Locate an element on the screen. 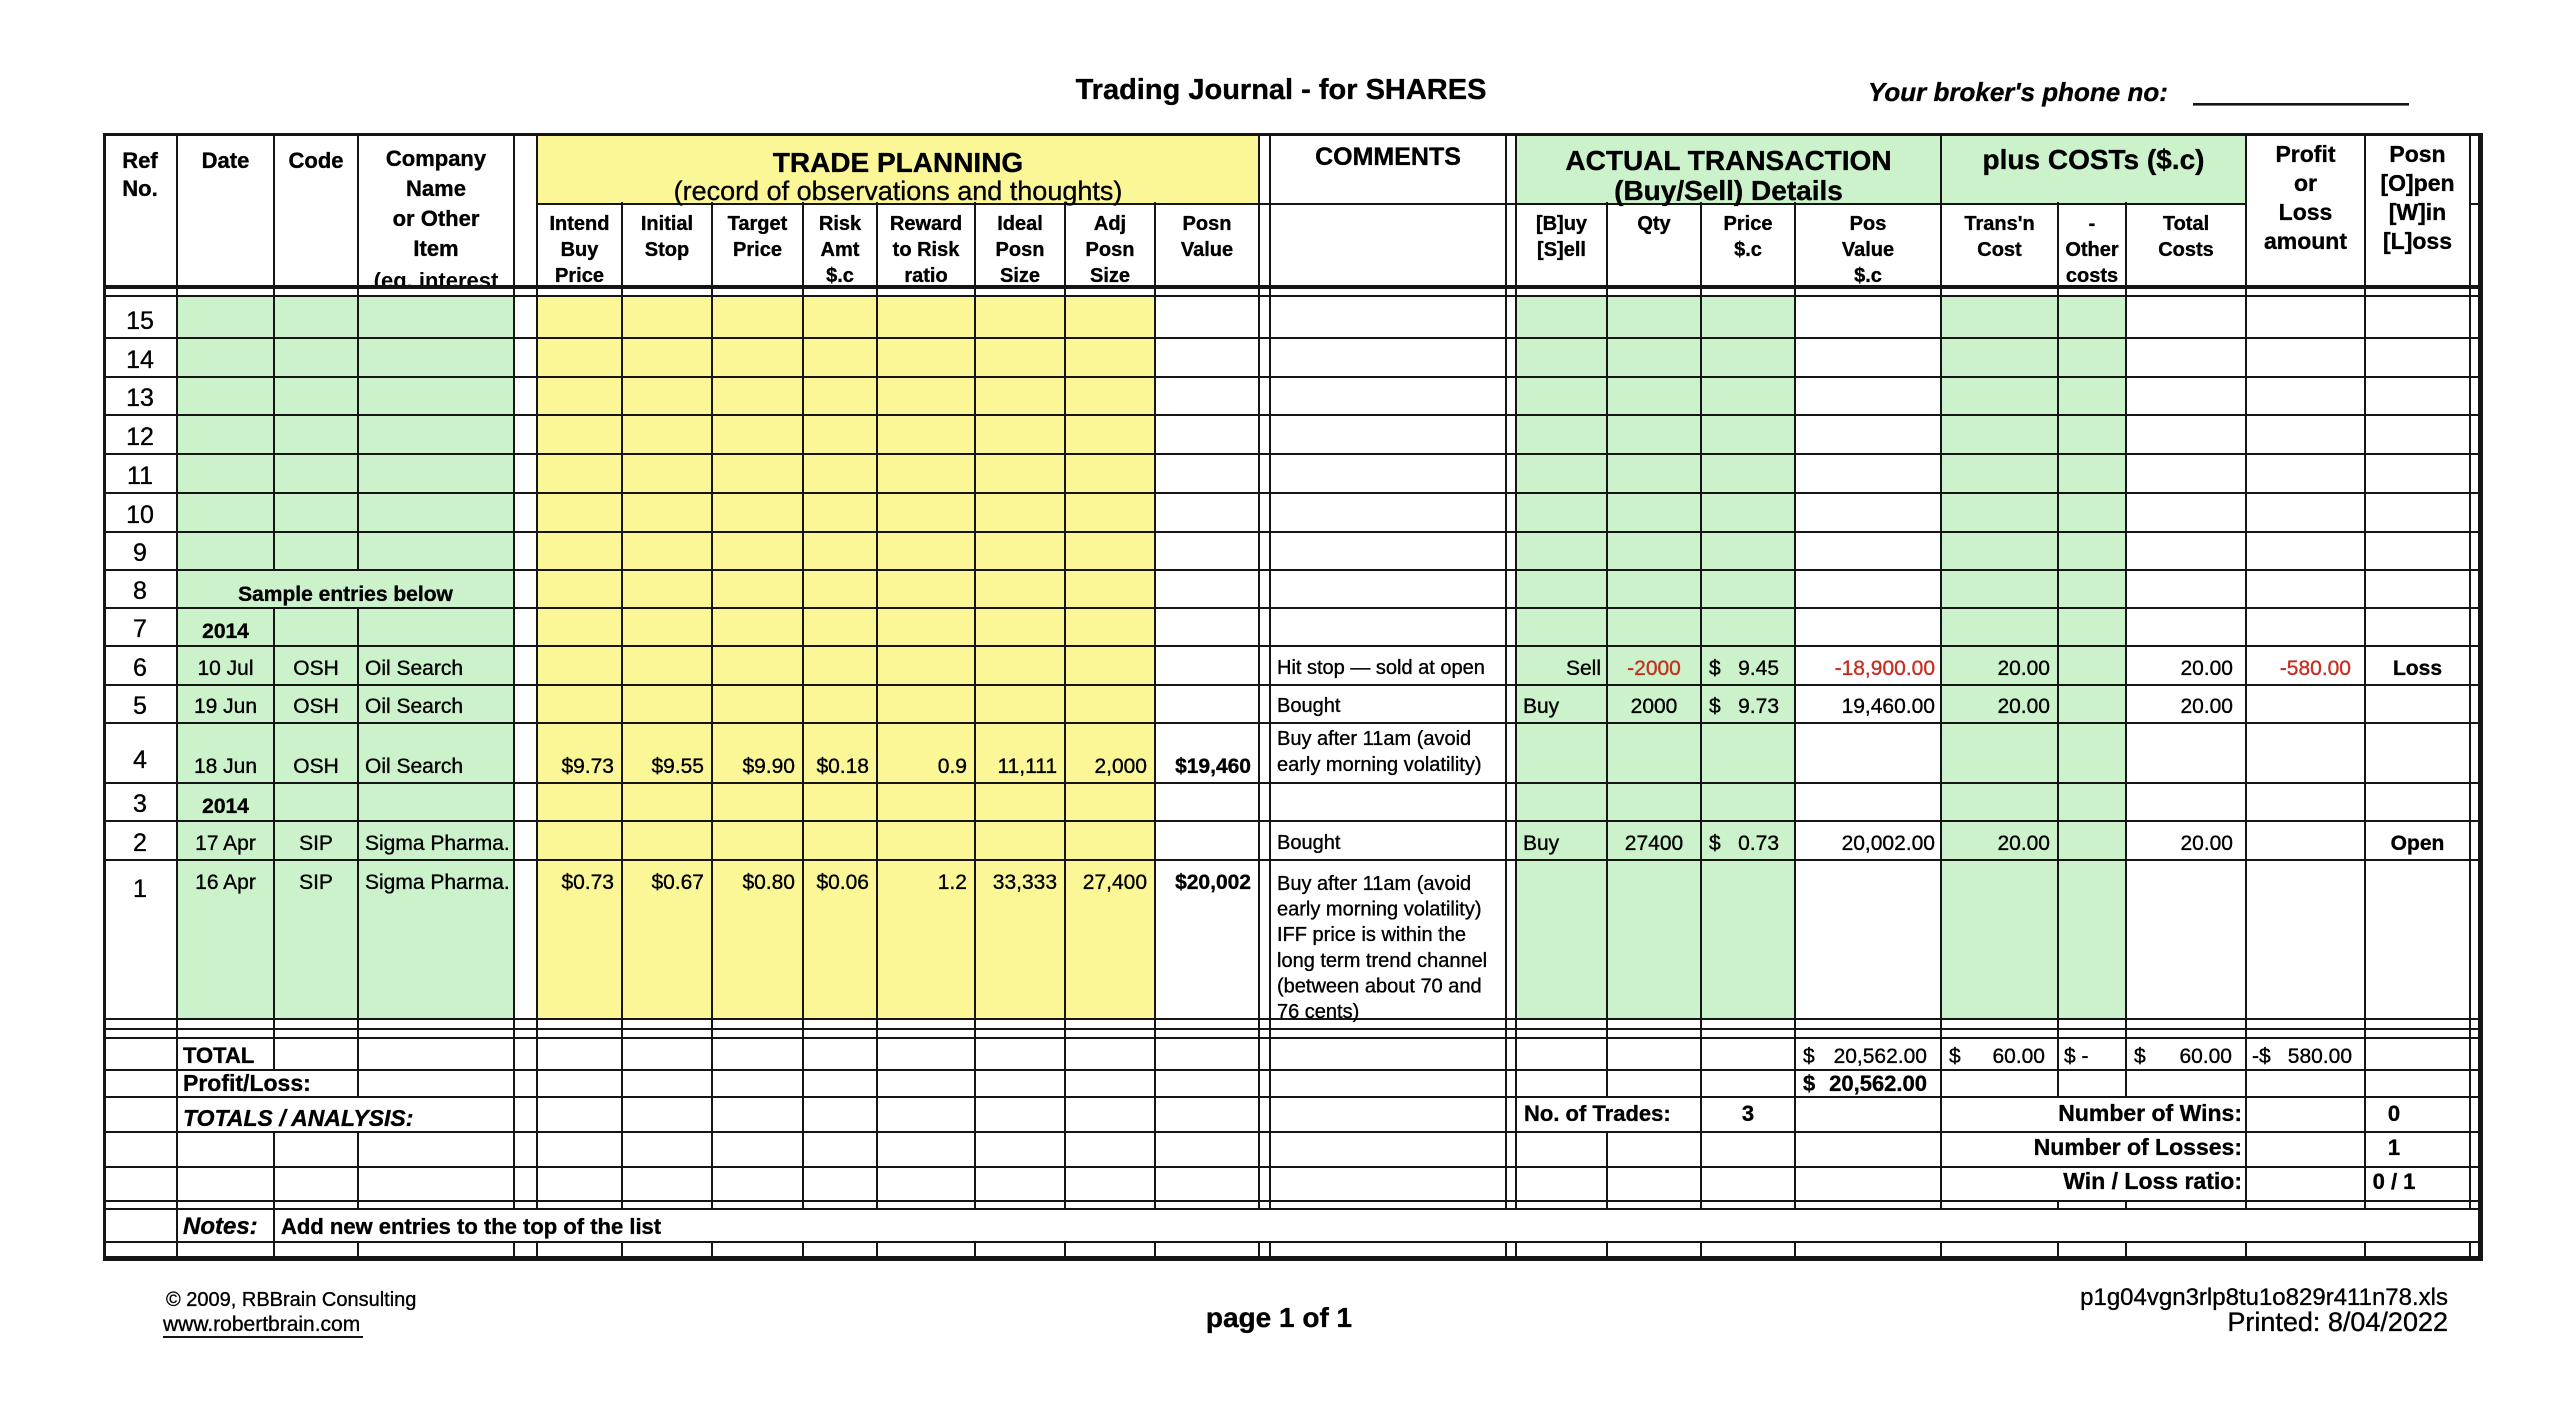 Image resolution: width=2560 pixels, height=1406 pixels. svg-text: No. of Trades: is located at coordinates (1597, 1113).